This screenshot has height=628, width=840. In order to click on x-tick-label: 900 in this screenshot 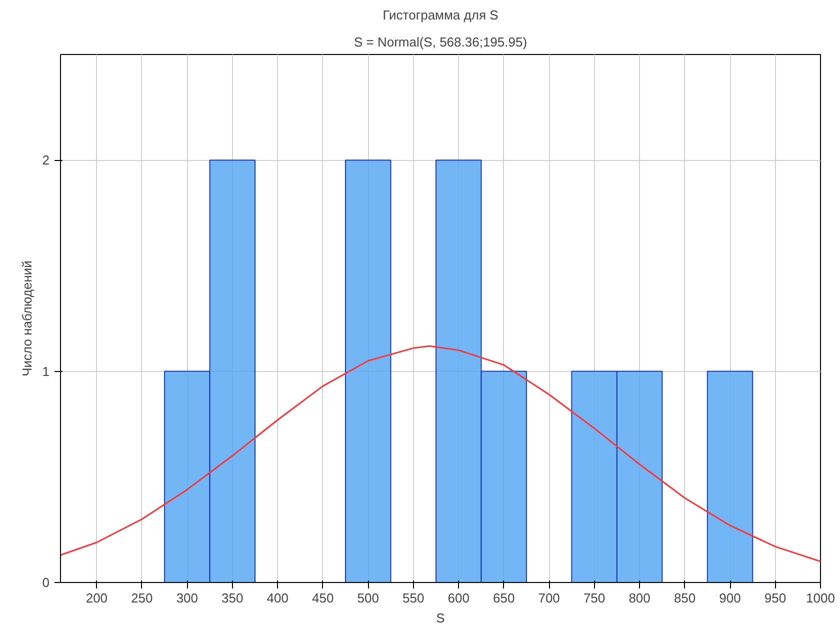, I will do `click(730, 598)`.